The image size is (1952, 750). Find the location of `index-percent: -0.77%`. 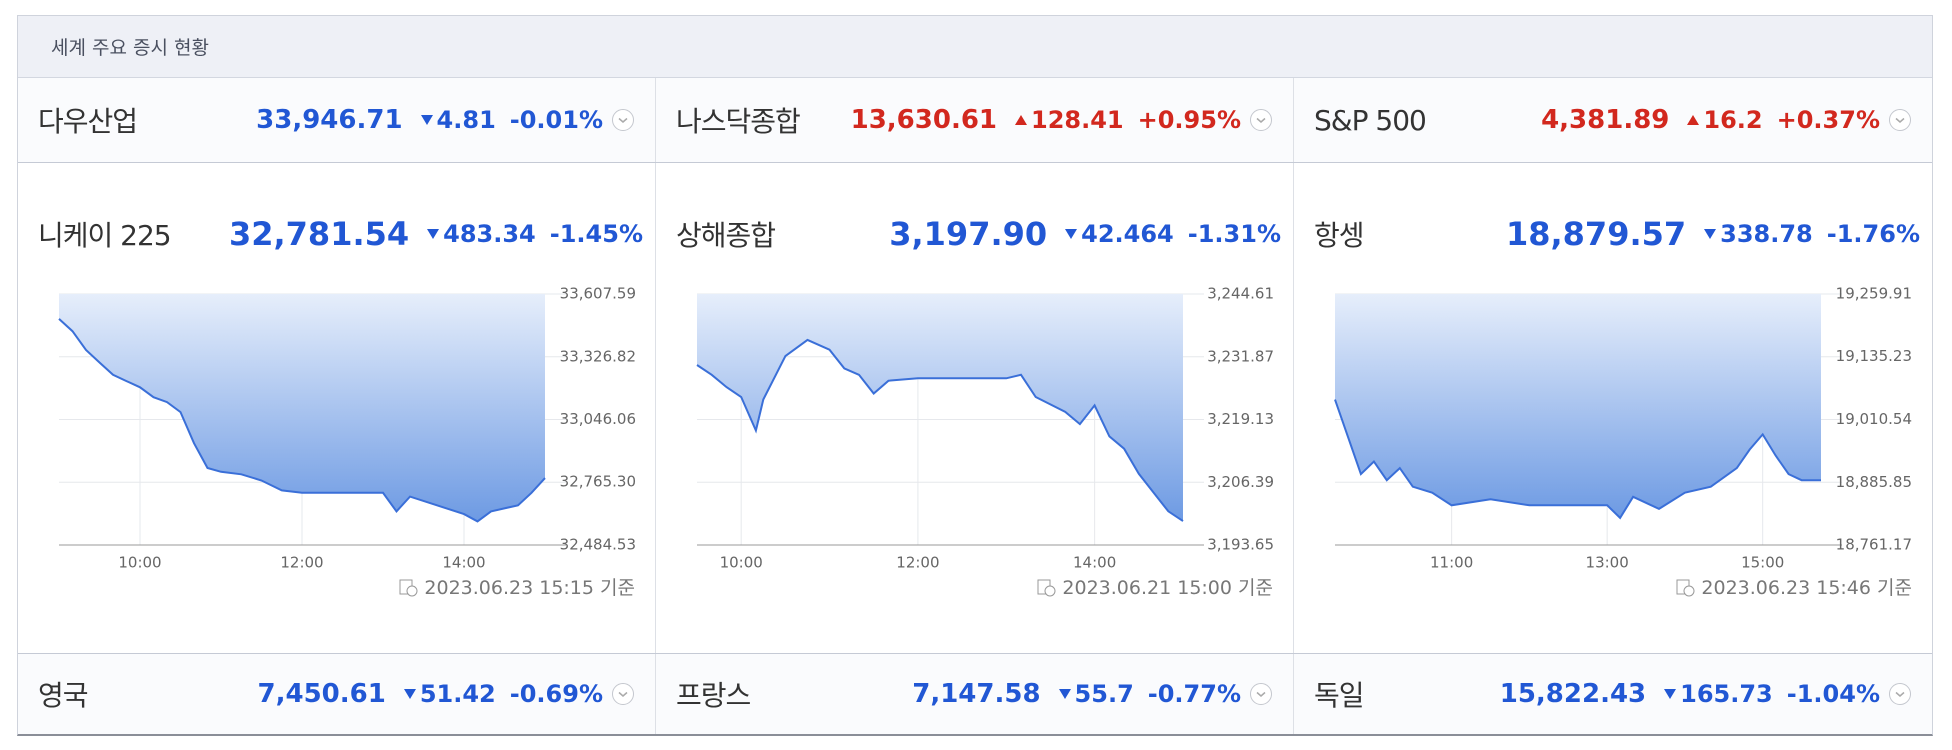

index-percent: -0.77% is located at coordinates (1194, 694).